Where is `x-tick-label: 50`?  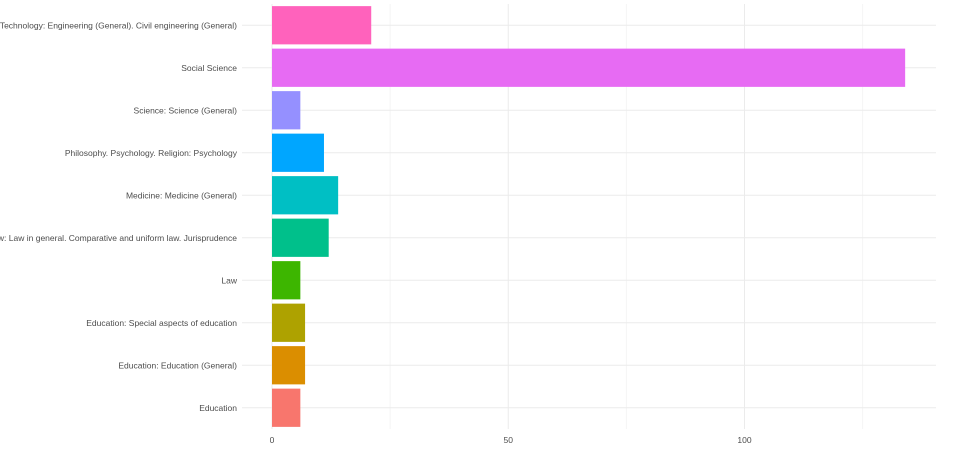
x-tick-label: 50 is located at coordinates (509, 440).